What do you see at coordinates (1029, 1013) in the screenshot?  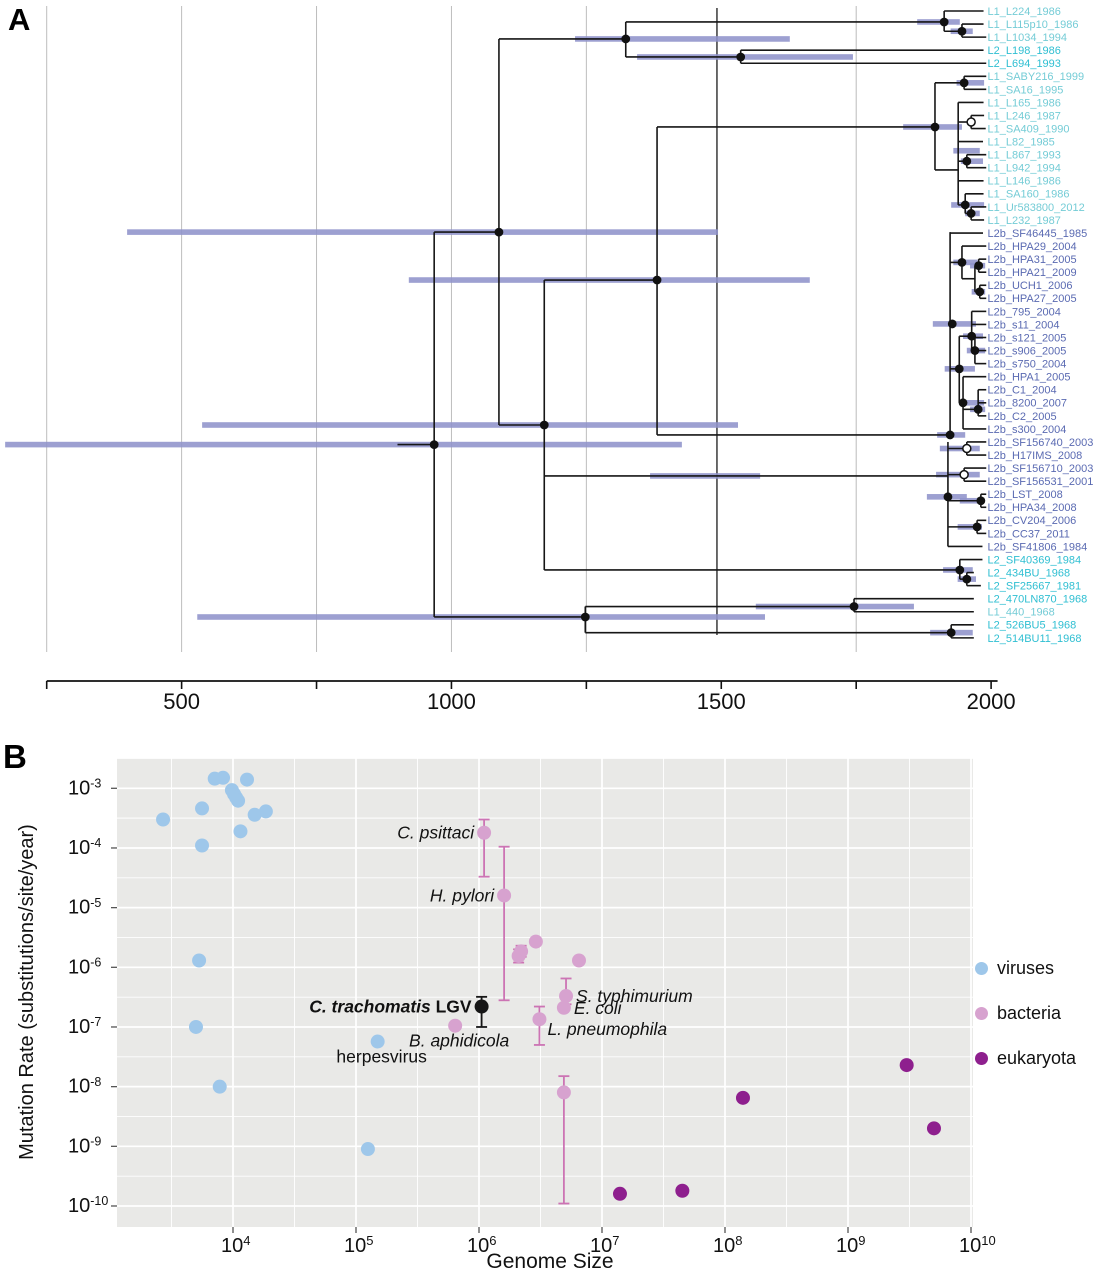 I see `legend-label-bacteria: bacteria` at bounding box center [1029, 1013].